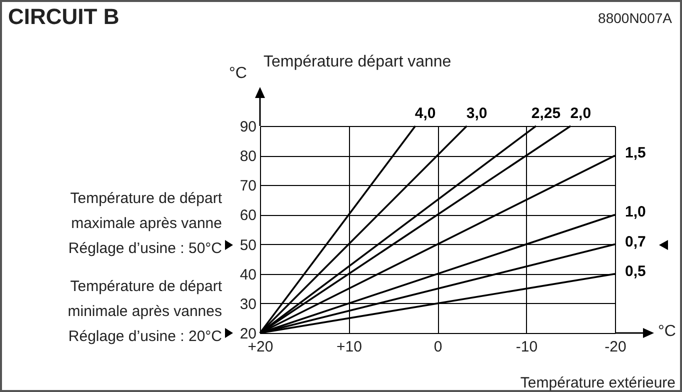 This screenshot has width=682, height=392. Describe the element at coordinates (248, 186) in the screenshot. I see `y-tick-label: 70` at that location.